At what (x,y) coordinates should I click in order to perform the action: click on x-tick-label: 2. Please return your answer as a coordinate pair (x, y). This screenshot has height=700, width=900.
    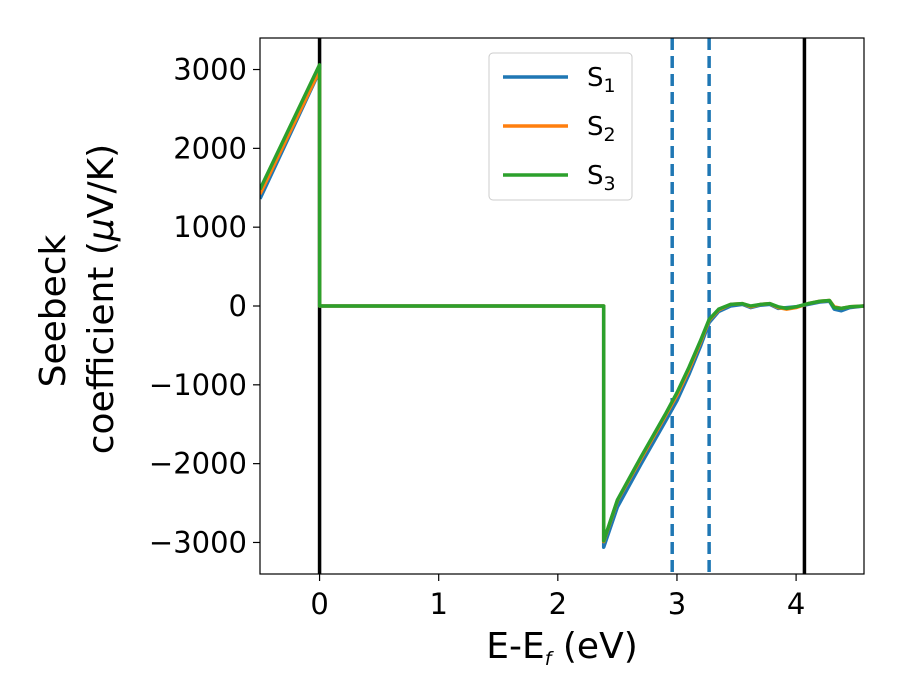
    Looking at the image, I should click on (558, 604).